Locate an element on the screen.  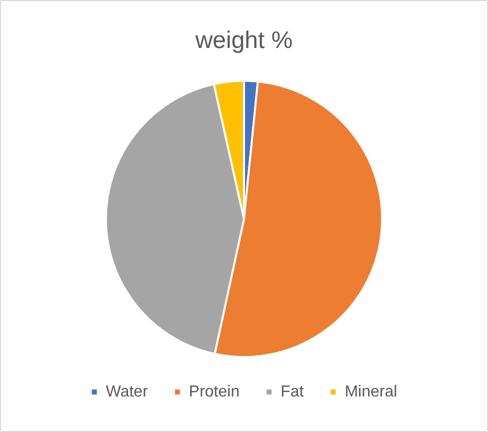
legend-label: Water is located at coordinates (127, 391).